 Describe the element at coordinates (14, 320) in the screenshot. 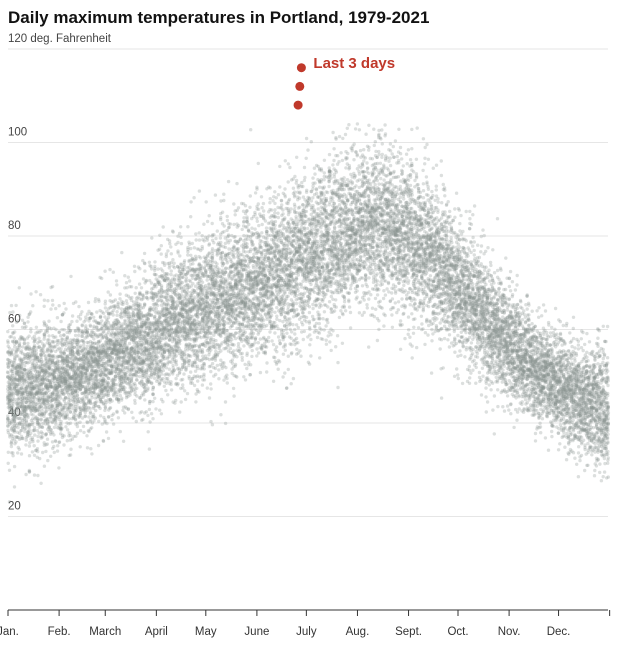

I see `y-tick-label-60: 60` at that location.